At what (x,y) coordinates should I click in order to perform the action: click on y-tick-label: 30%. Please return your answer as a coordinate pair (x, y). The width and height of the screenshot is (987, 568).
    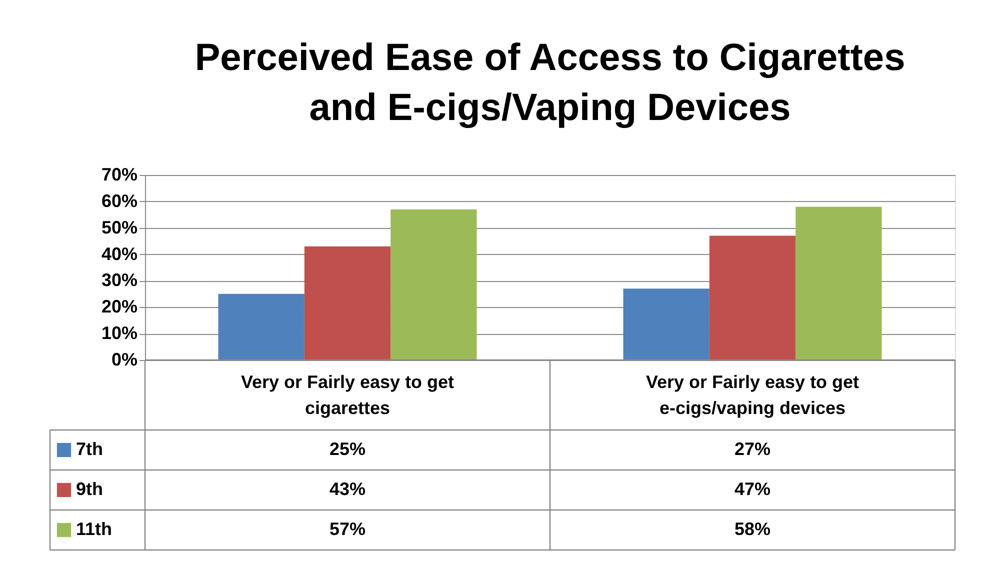
    Looking at the image, I should click on (119, 280).